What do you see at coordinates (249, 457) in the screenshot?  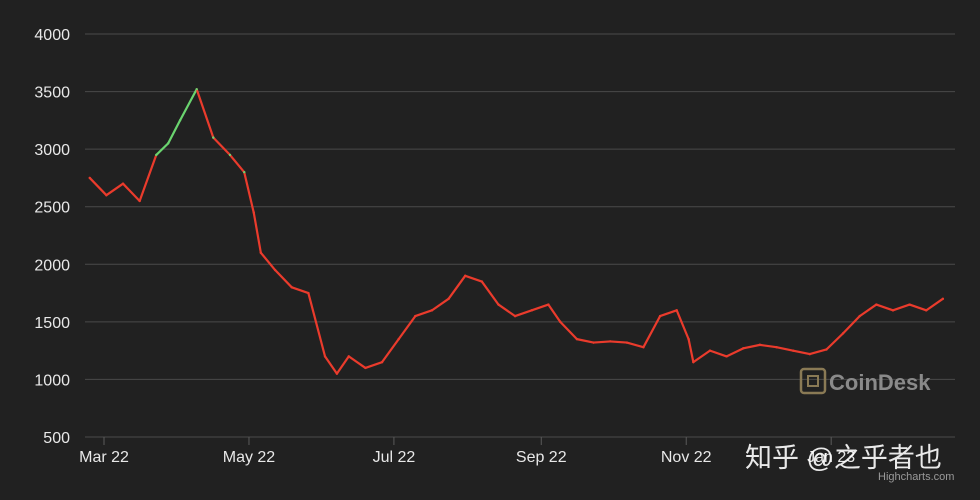 I see `x-tick-label: May 22` at bounding box center [249, 457].